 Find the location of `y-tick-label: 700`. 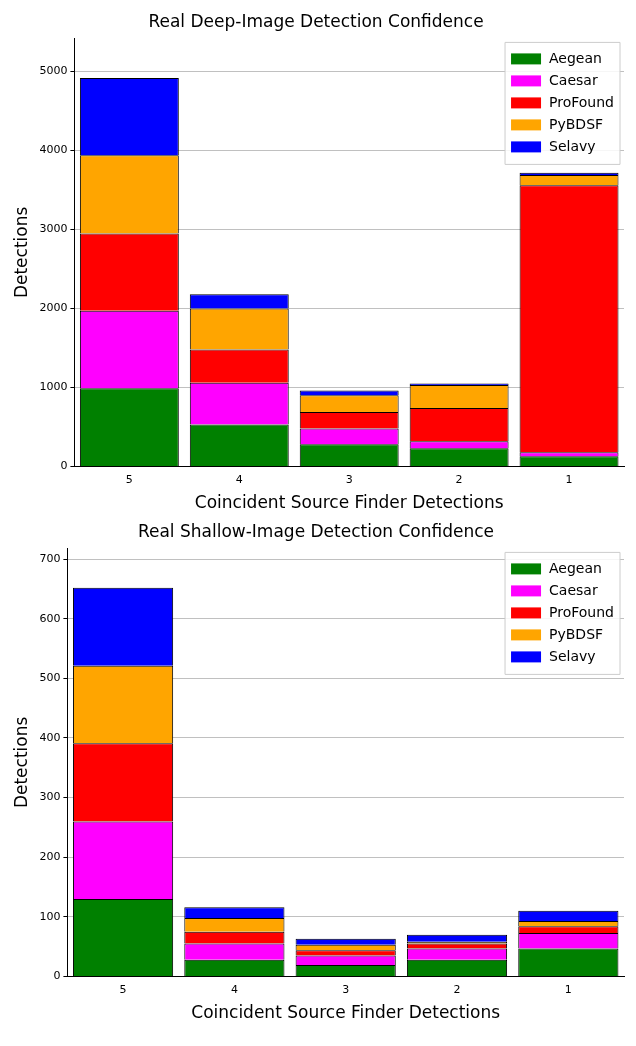

y-tick-label: 700 is located at coordinates (50, 558).